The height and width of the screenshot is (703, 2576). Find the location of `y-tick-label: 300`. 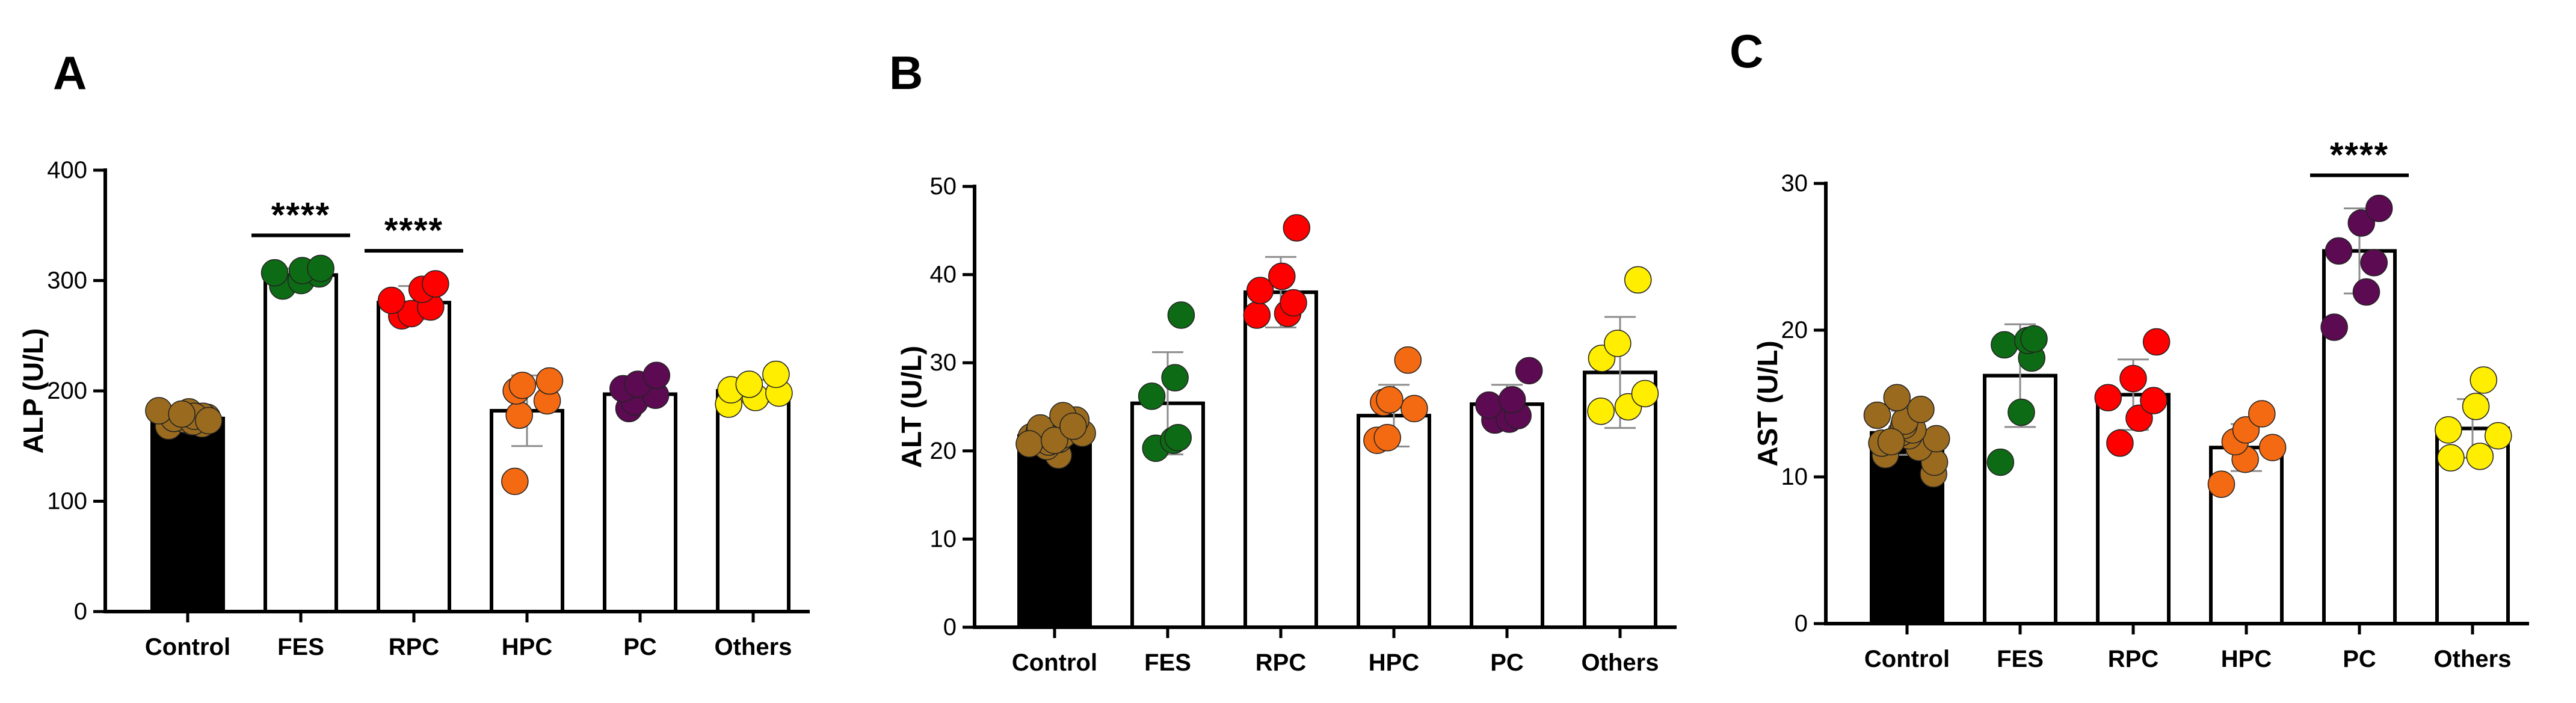

y-tick-label: 300 is located at coordinates (67, 281).